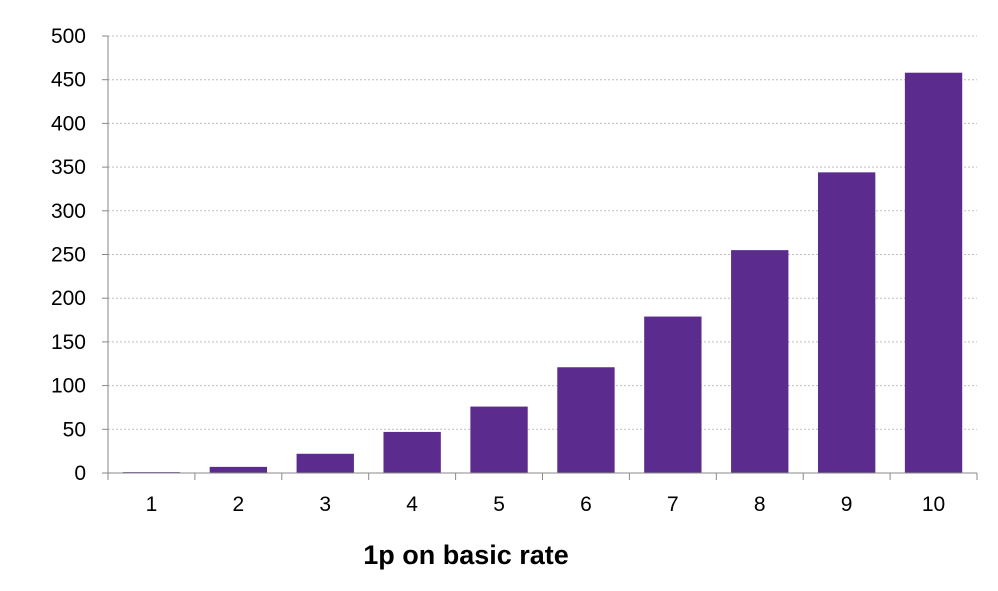 This screenshot has width=998, height=591. I want to click on y-tick-label: 50, so click(74, 429).